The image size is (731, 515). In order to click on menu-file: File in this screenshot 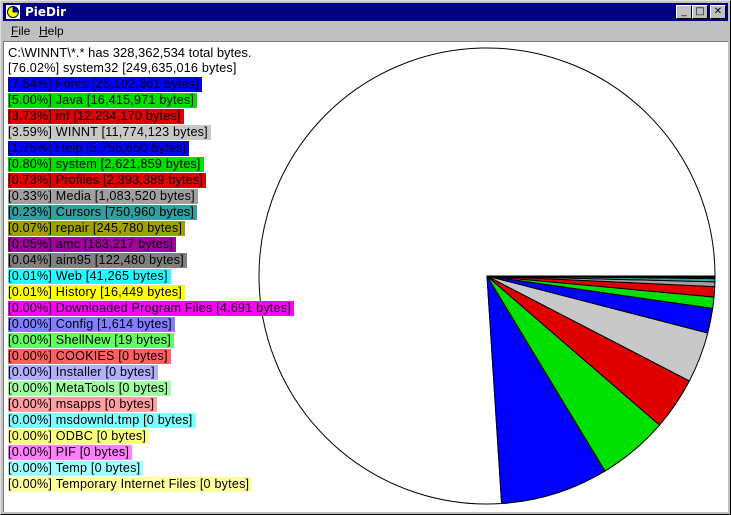, I will do `click(20, 31)`.